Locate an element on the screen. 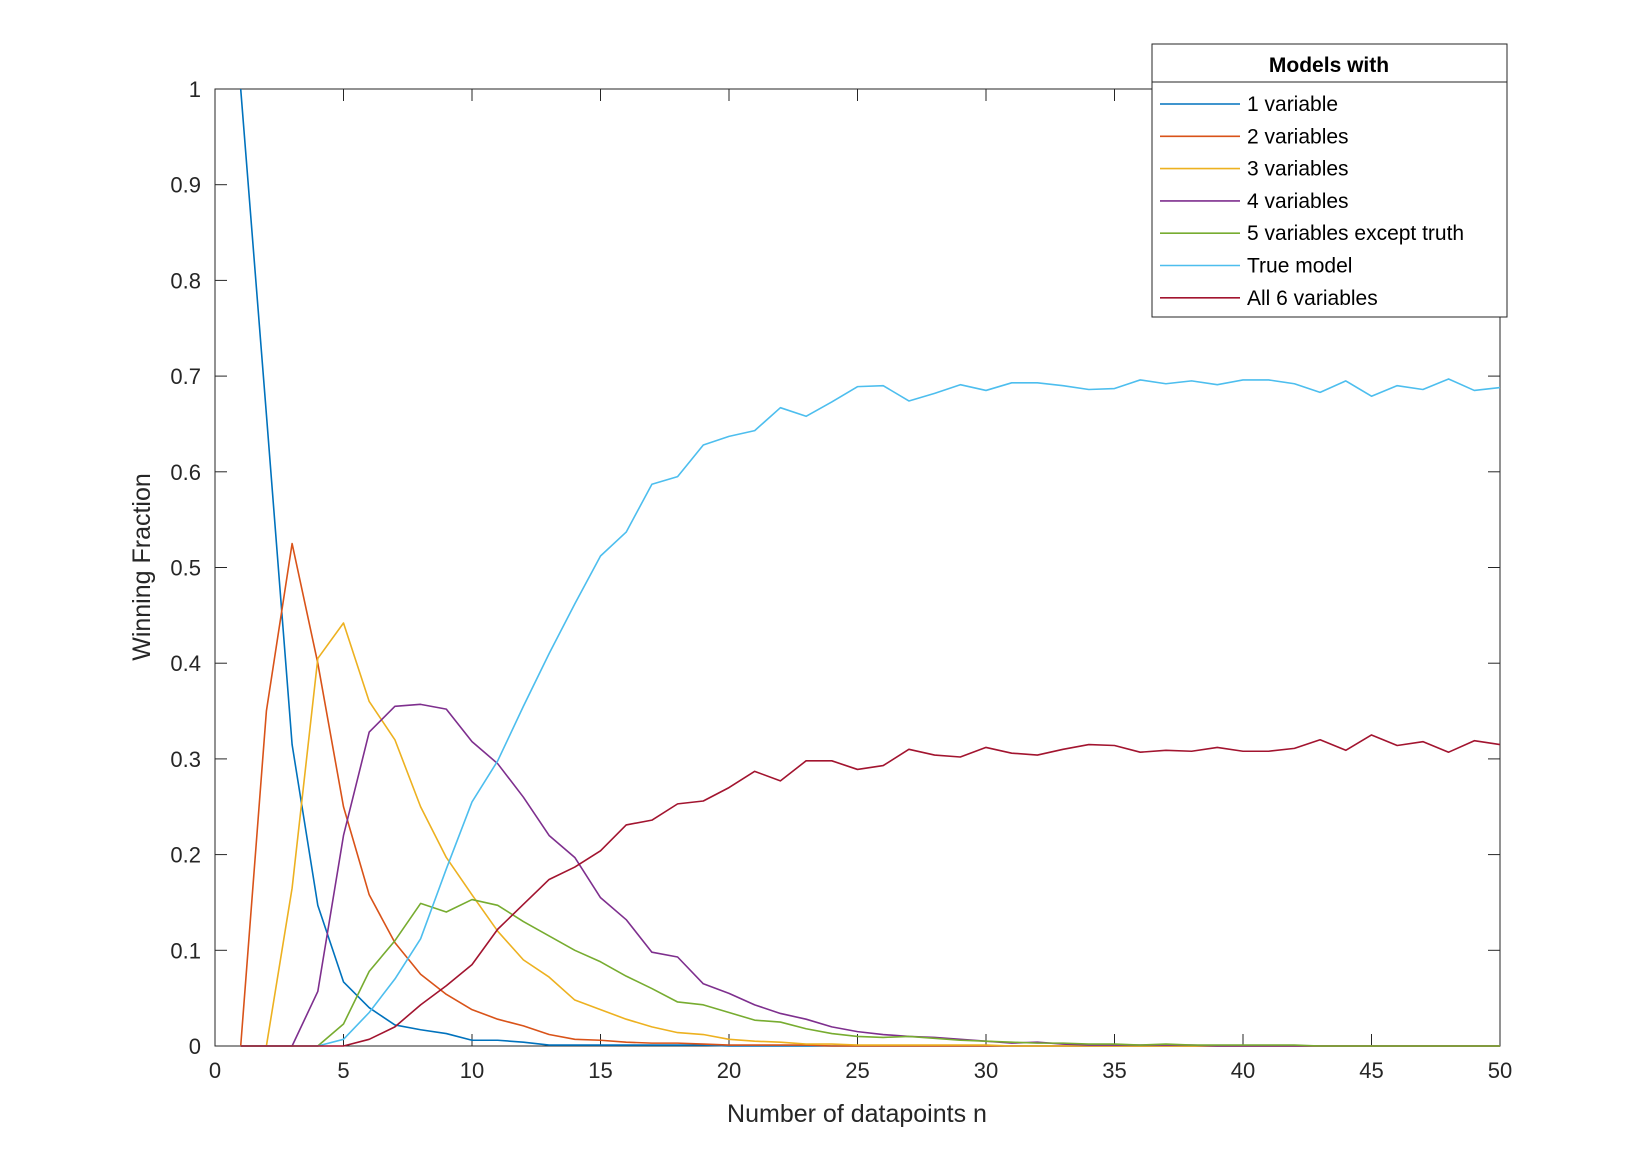 The image size is (1640, 1162). x-tick-label: 30 is located at coordinates (986, 1070).